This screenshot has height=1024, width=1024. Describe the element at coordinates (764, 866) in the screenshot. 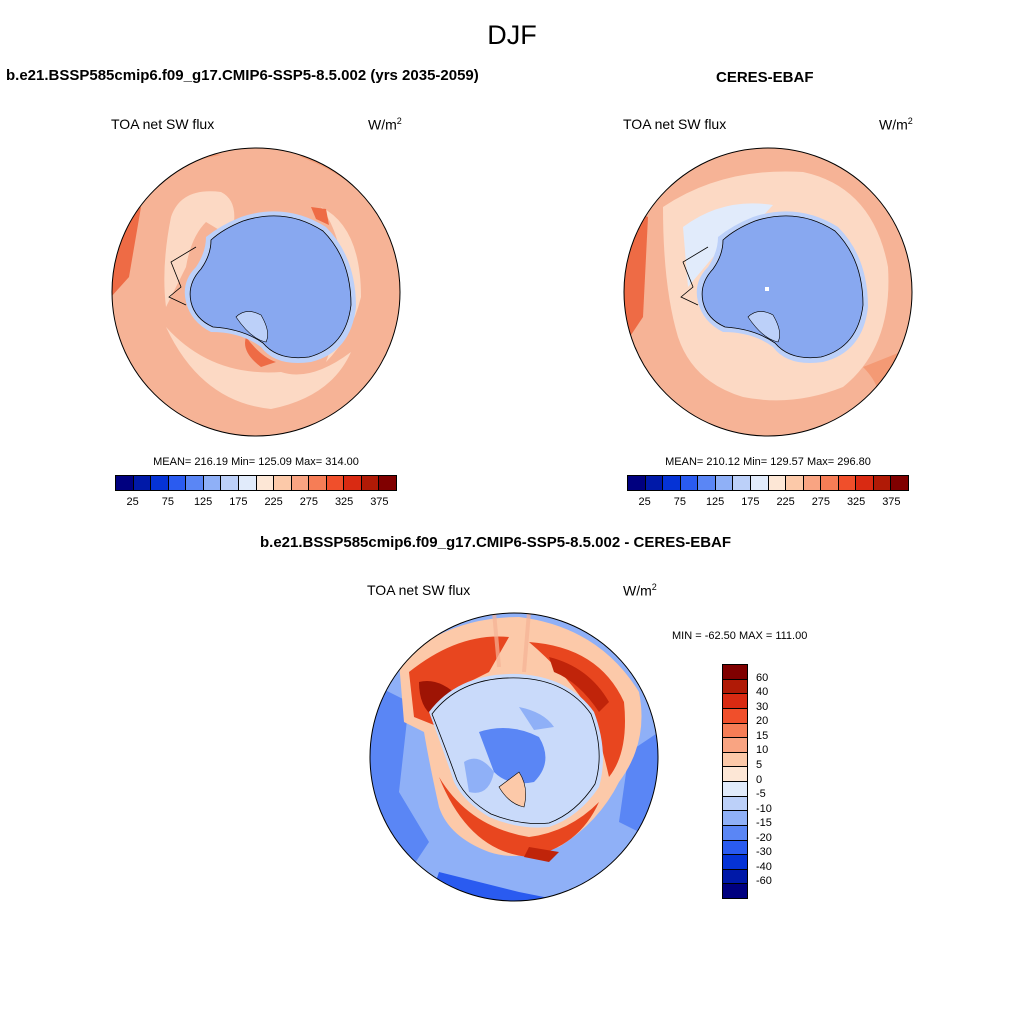

I see `colorbar-tick-label: -40` at that location.